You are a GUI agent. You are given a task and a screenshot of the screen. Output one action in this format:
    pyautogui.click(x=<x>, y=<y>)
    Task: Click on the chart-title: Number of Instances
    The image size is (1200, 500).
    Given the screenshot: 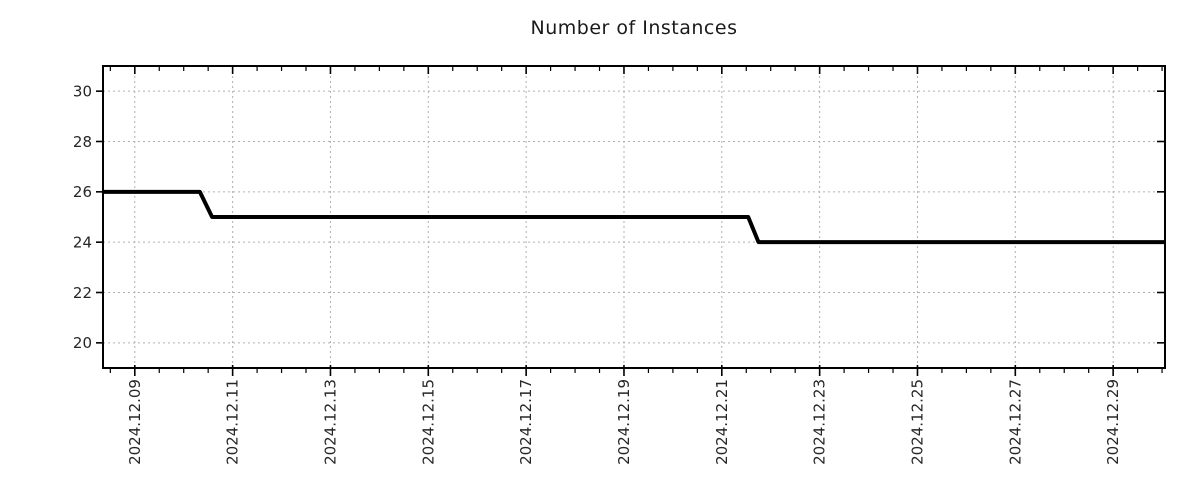 What is the action you would take?
    pyautogui.click(x=634, y=28)
    